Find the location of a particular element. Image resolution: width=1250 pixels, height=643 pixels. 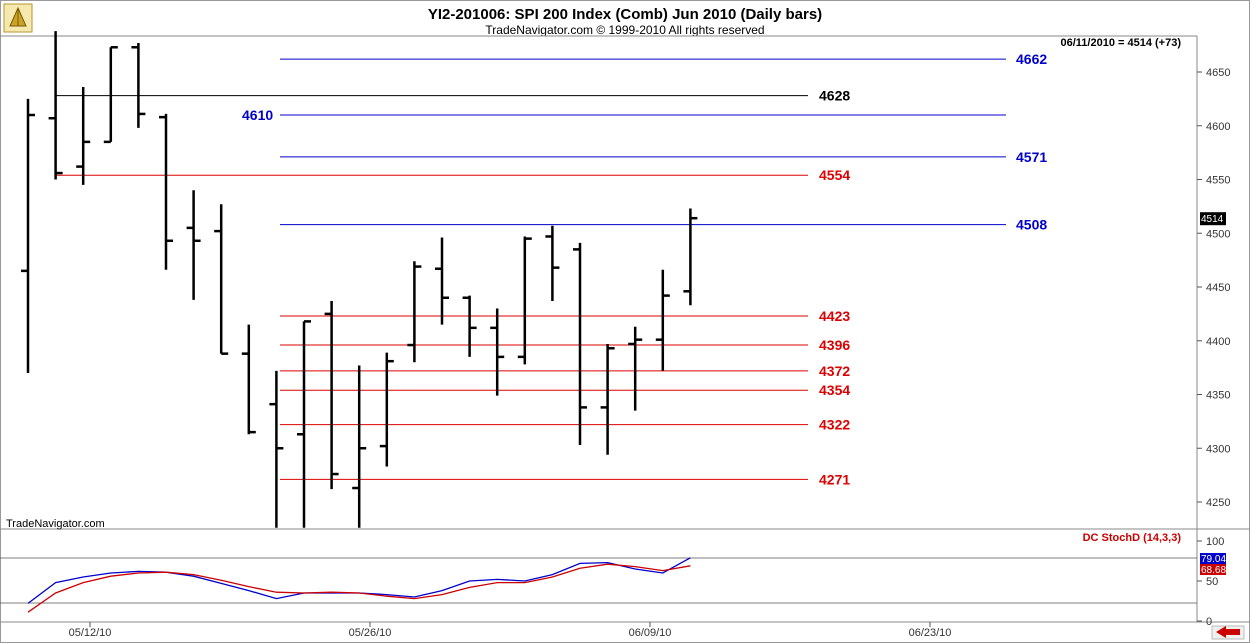

level-label: 4610 is located at coordinates (257, 115).